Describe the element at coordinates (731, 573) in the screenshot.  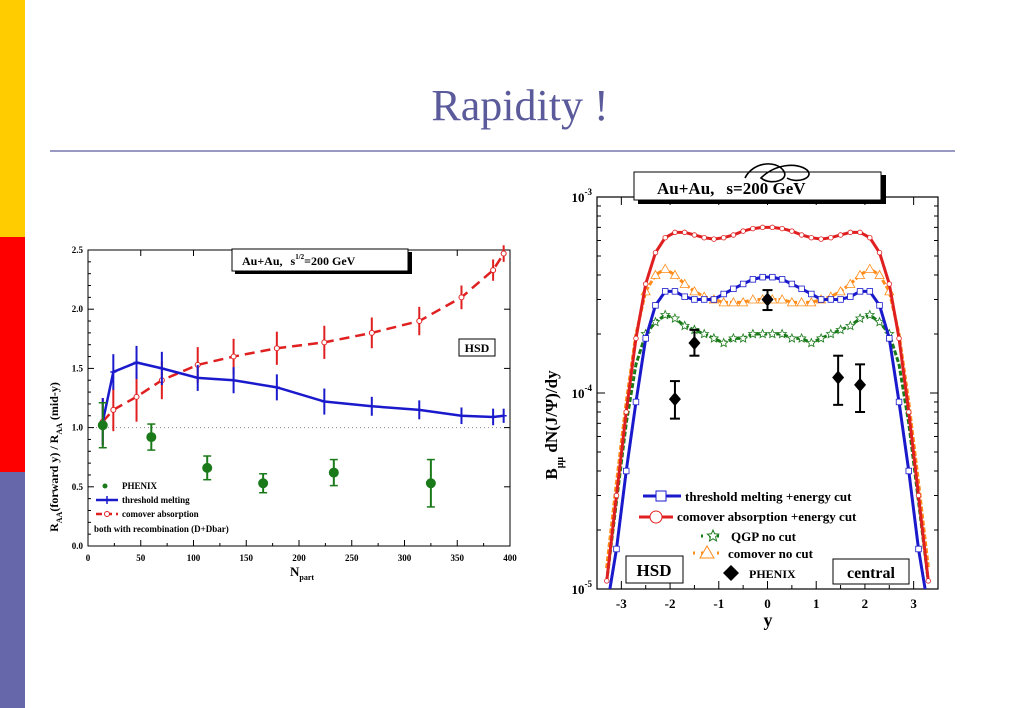
I see `legend-r-phenix-marker` at that location.